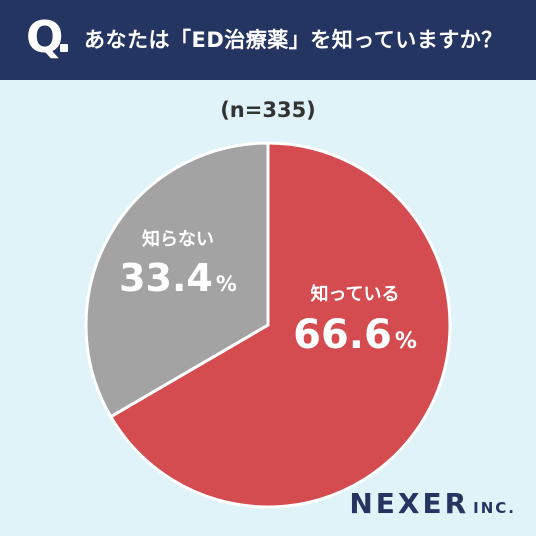  What do you see at coordinates (409, 503) in the screenshot?
I see `brand-name: NEXER` at bounding box center [409, 503].